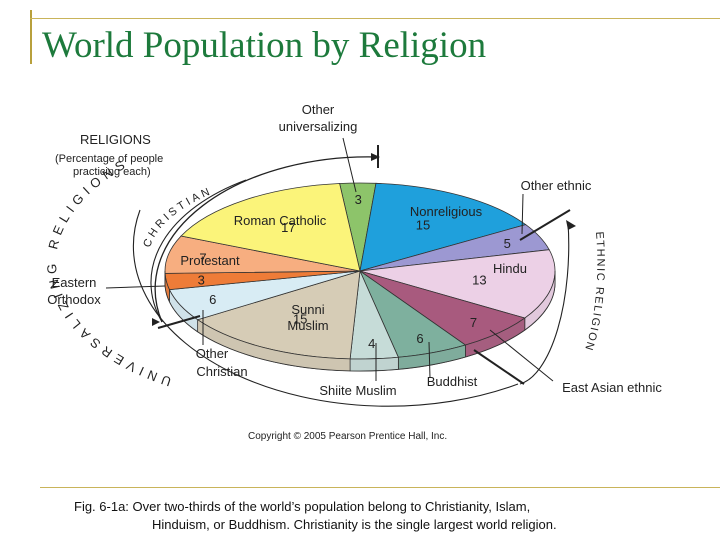 This screenshot has height=540, width=720. What do you see at coordinates (108, 272) in the screenshot?
I see `universalizing-label: UNIVERSALIZING RELIGIONS` at bounding box center [108, 272].